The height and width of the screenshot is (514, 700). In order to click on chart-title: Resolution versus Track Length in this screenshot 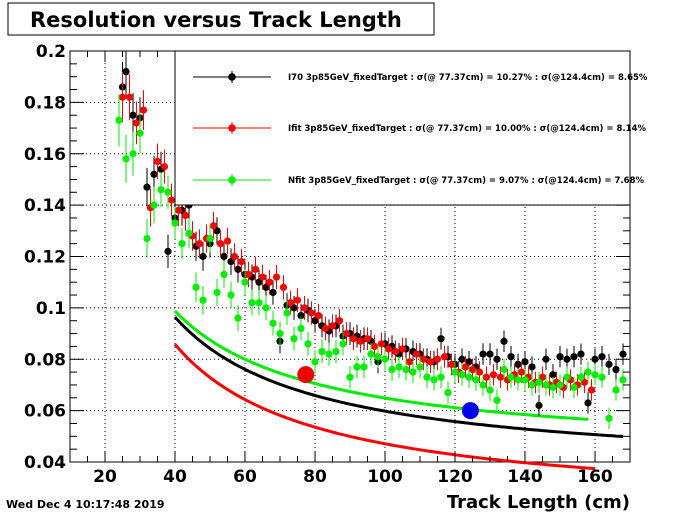, I will do `click(216, 20)`.